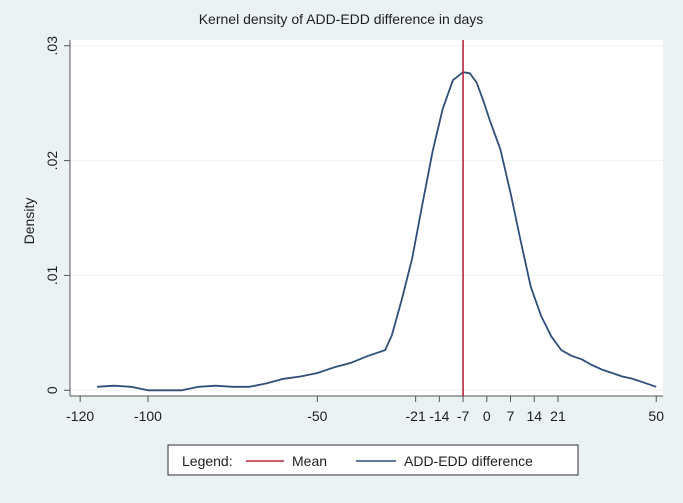 The image size is (683, 503). I want to click on x-tick-label: 50, so click(656, 416).